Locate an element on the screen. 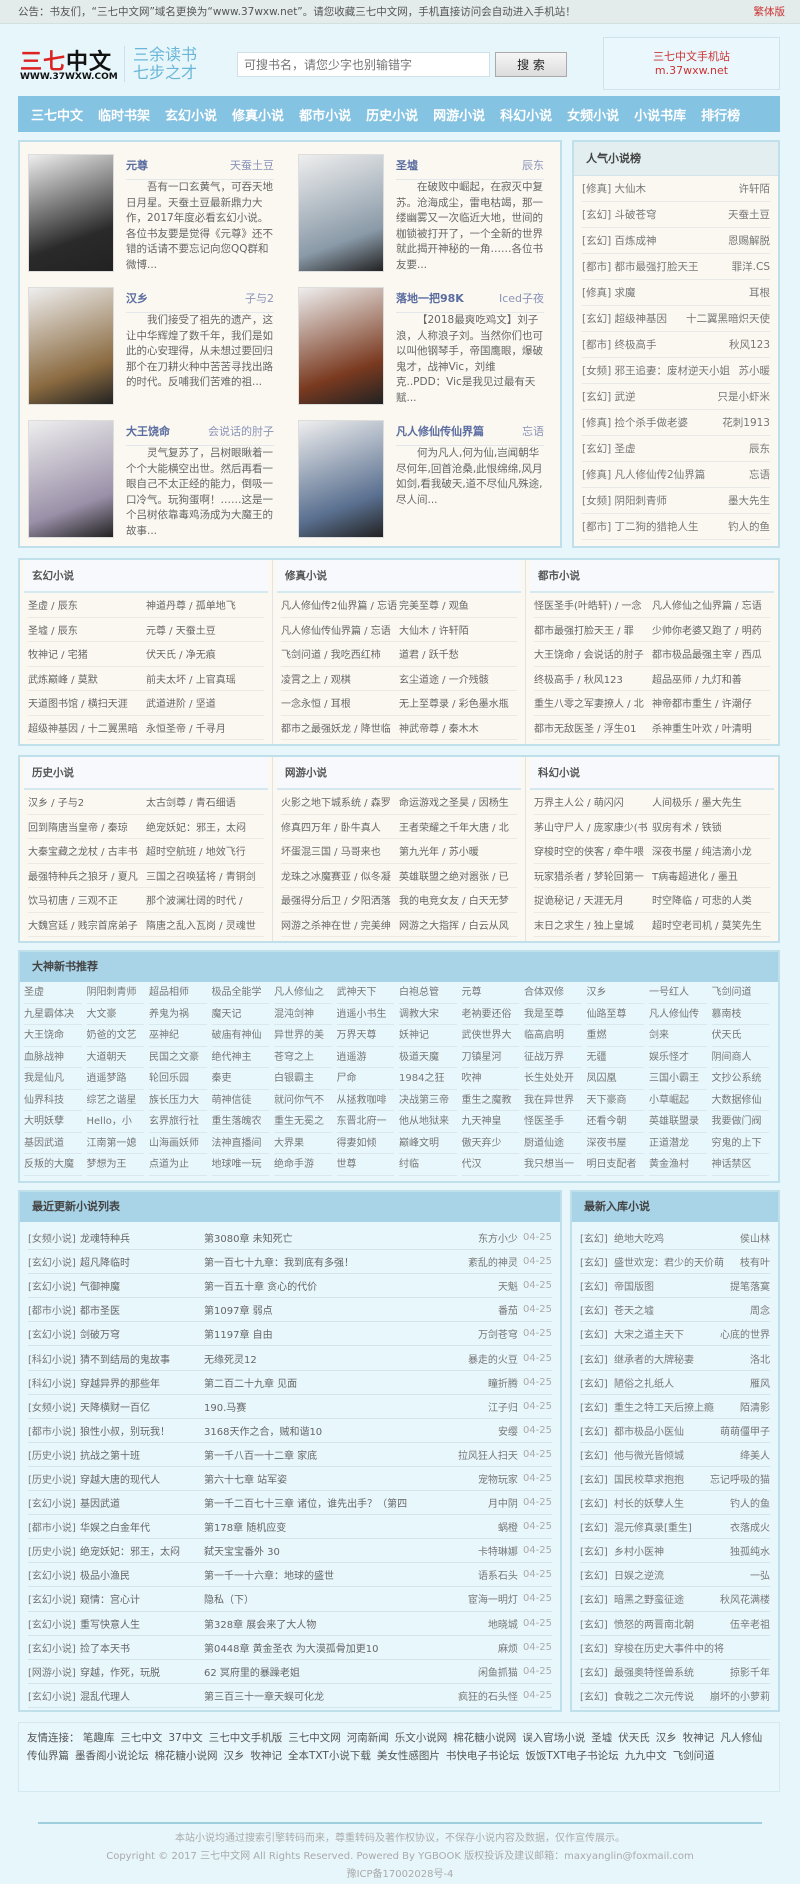  newbook-author: 洛北 is located at coordinates (760, 1360).